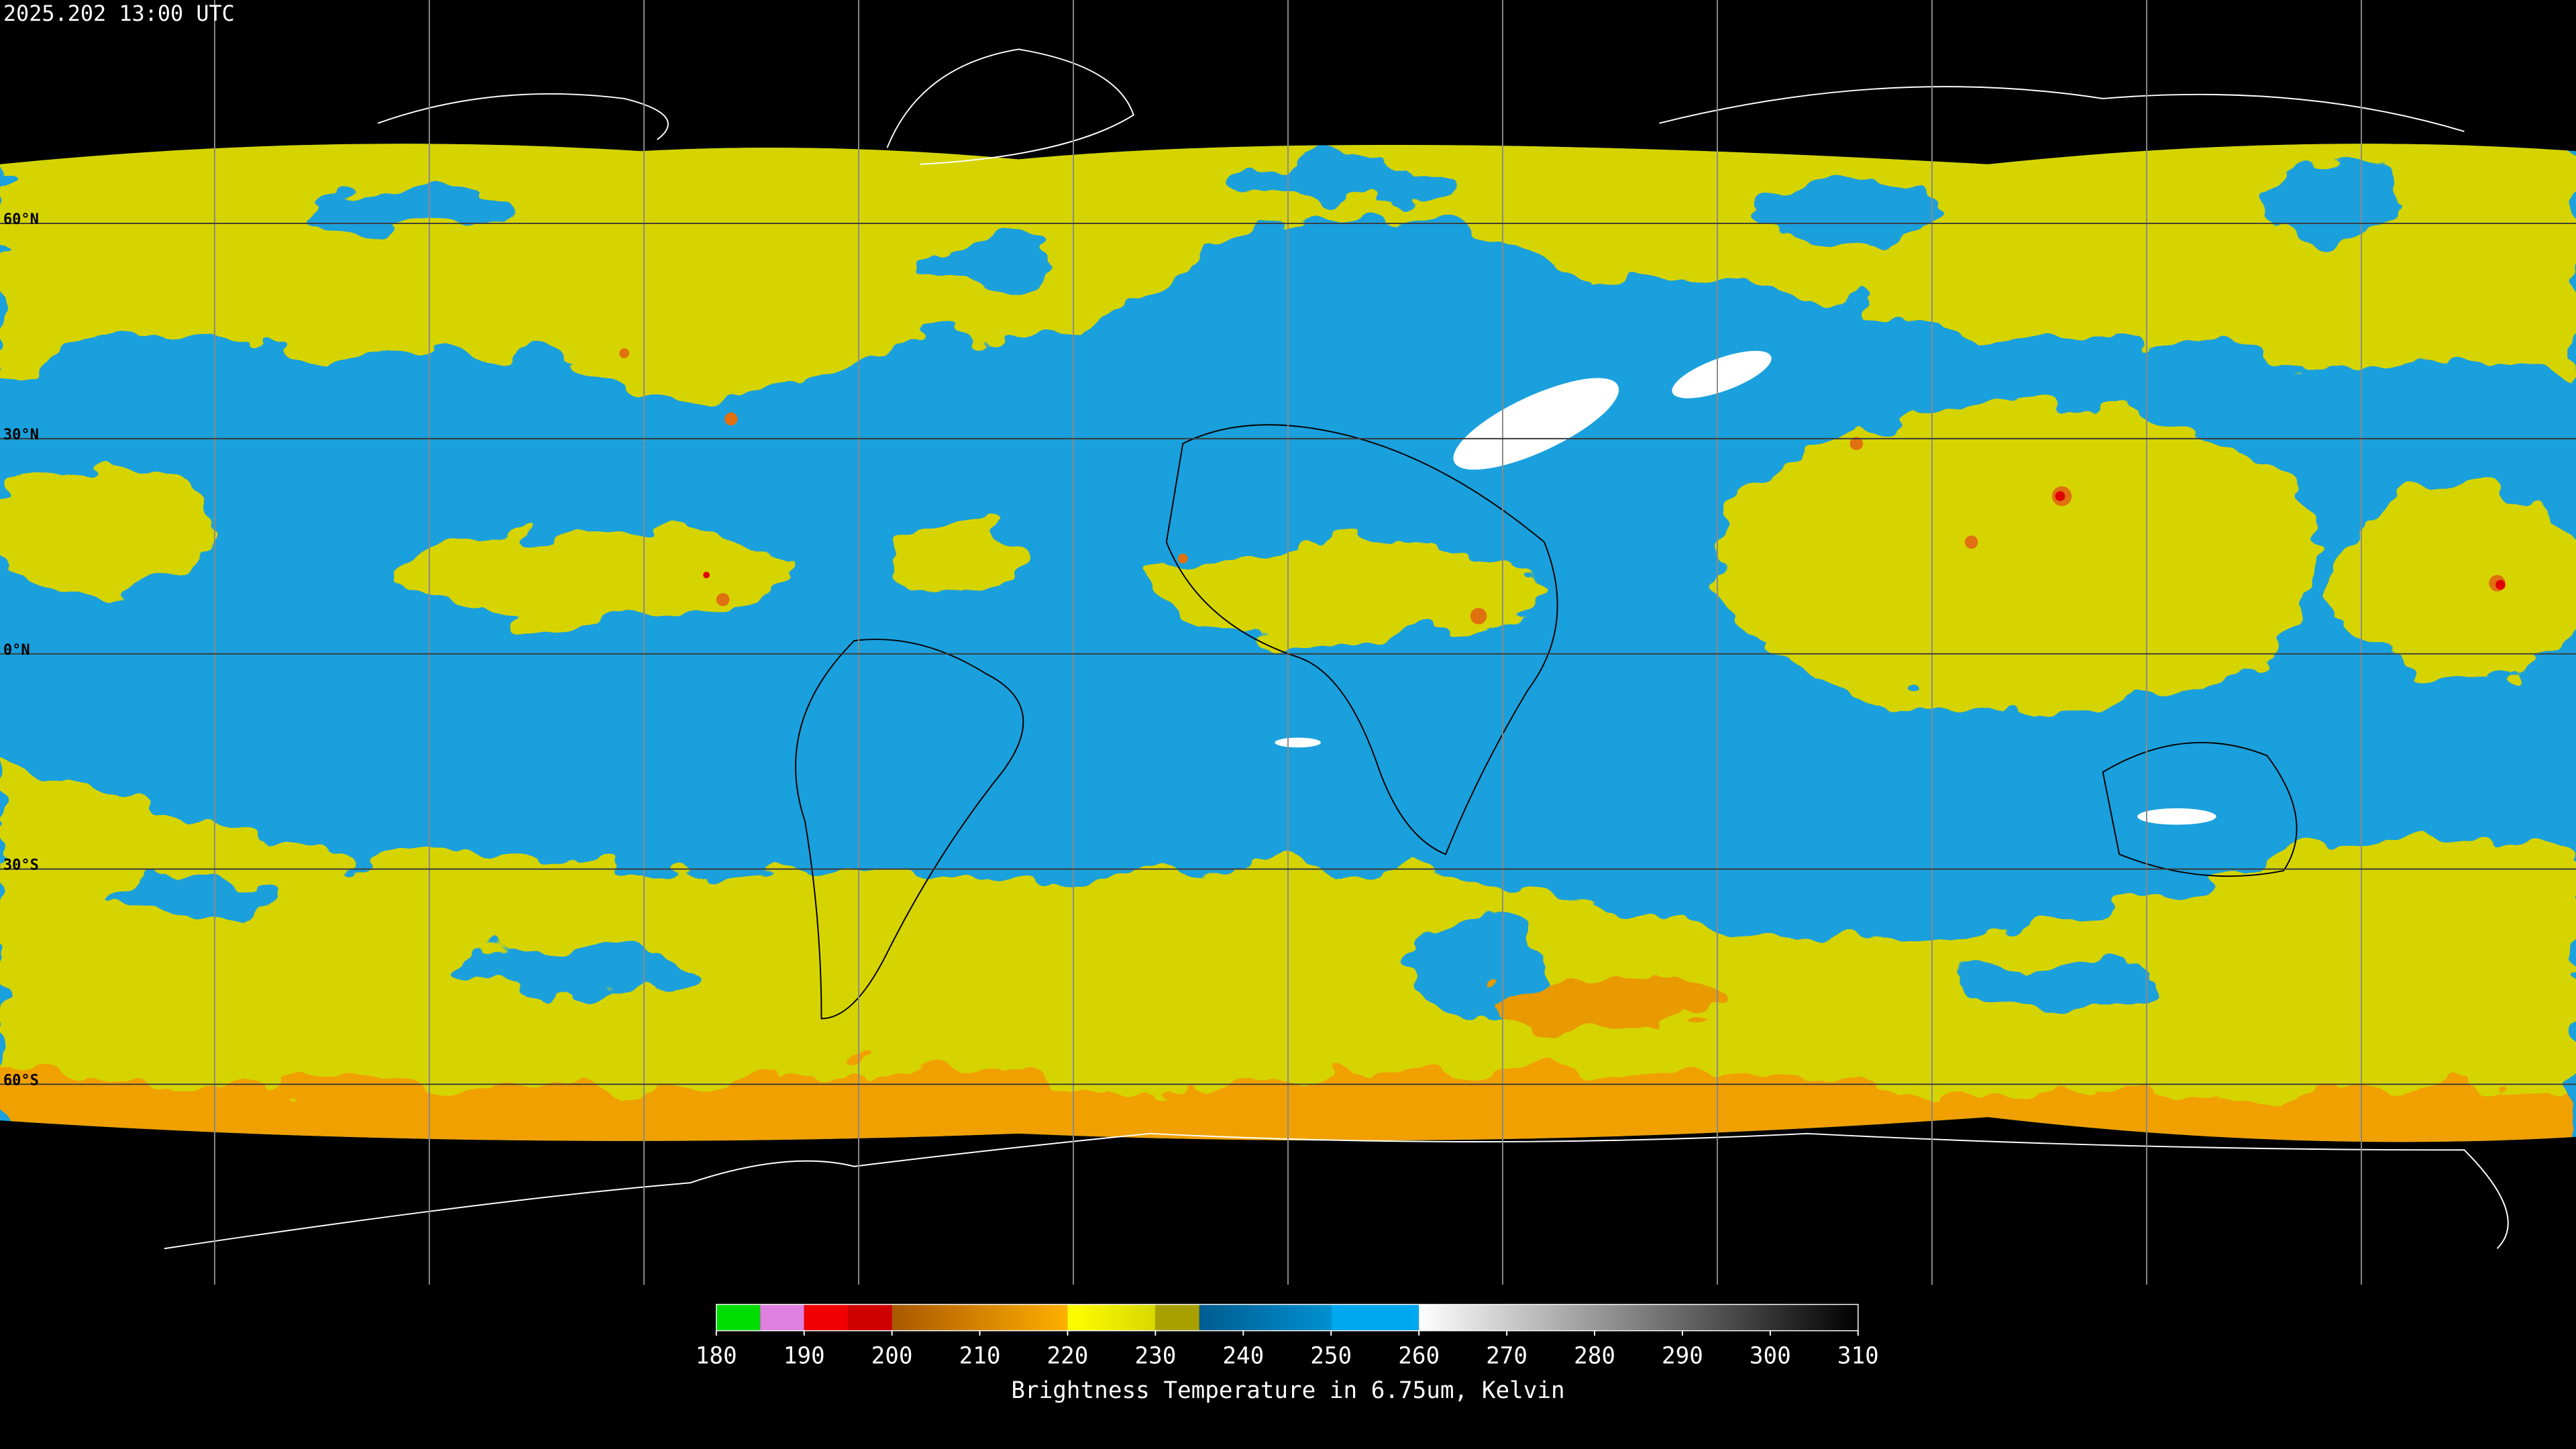 This screenshot has width=2576, height=1449. I want to click on colorbar-frame, so click(1287, 1317).